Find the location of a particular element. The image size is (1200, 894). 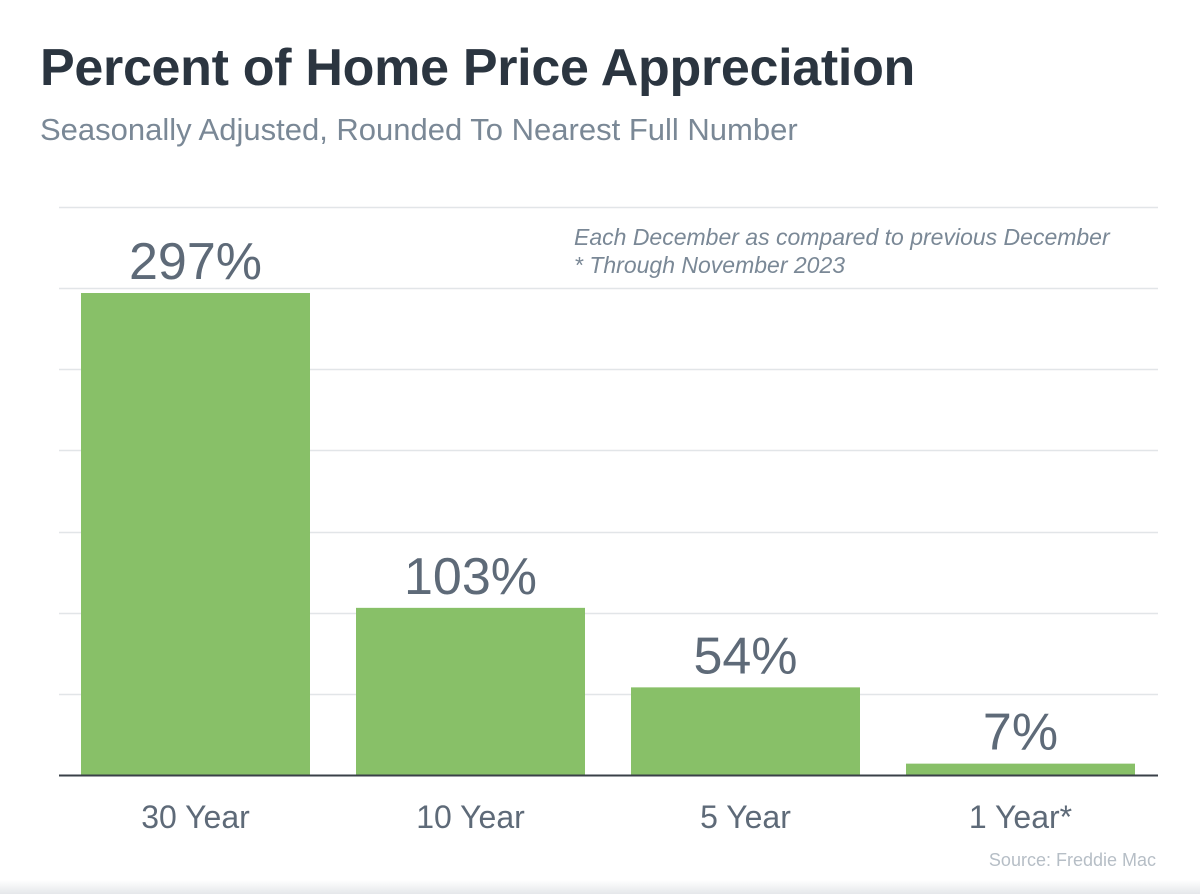

category-label: 10 Year is located at coordinates (470, 817).